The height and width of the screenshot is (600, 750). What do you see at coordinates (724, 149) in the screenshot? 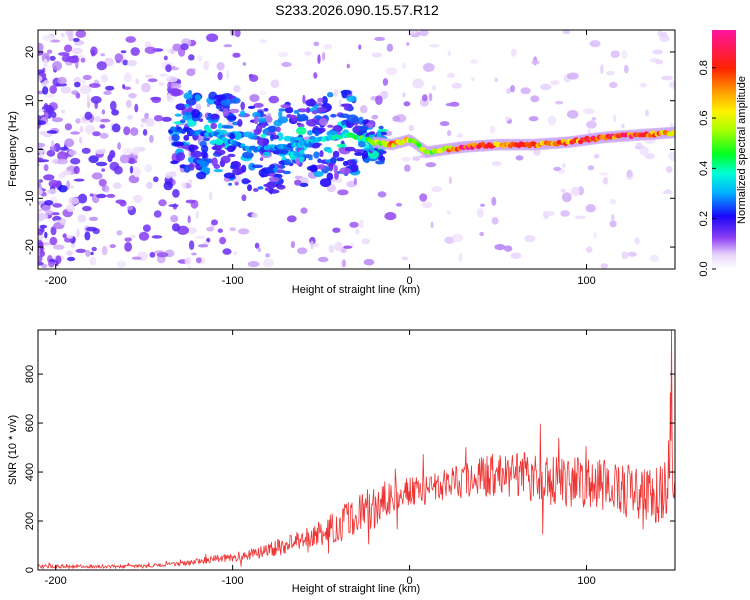
I see `colorbar-gradient` at bounding box center [724, 149].